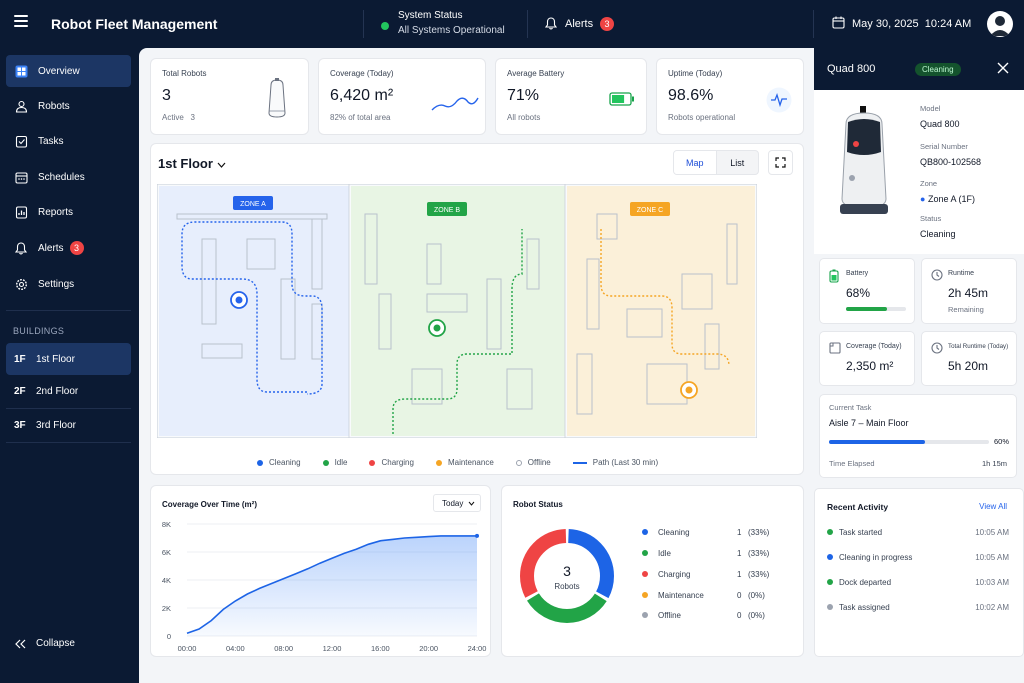 The width and height of the screenshot is (1024, 683). Describe the element at coordinates (279, 462) in the screenshot. I see `legend-item: Cleaning` at that location.